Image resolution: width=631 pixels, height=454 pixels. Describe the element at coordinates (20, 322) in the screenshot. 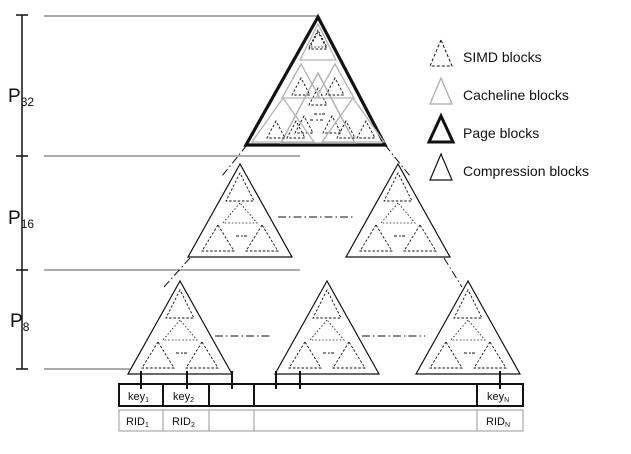

I see `level-label-p8: P8` at that location.